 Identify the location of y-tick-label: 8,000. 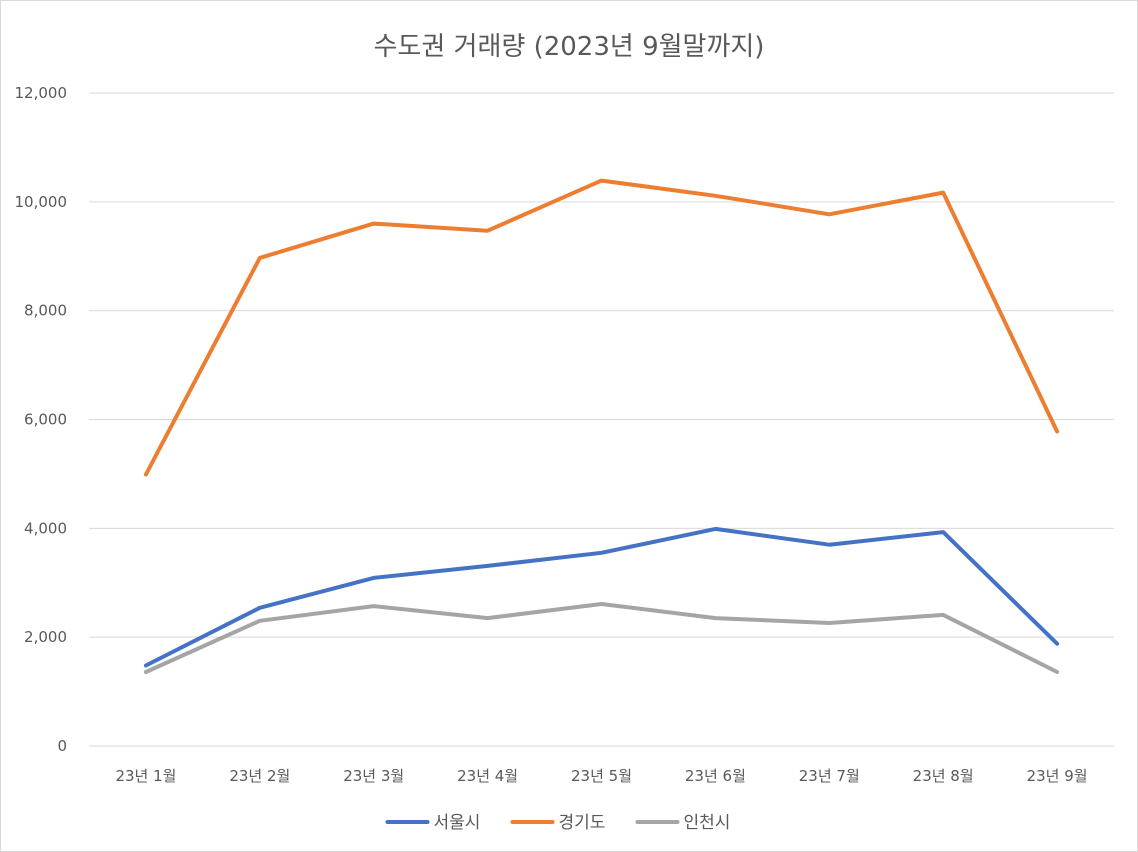
(45, 311).